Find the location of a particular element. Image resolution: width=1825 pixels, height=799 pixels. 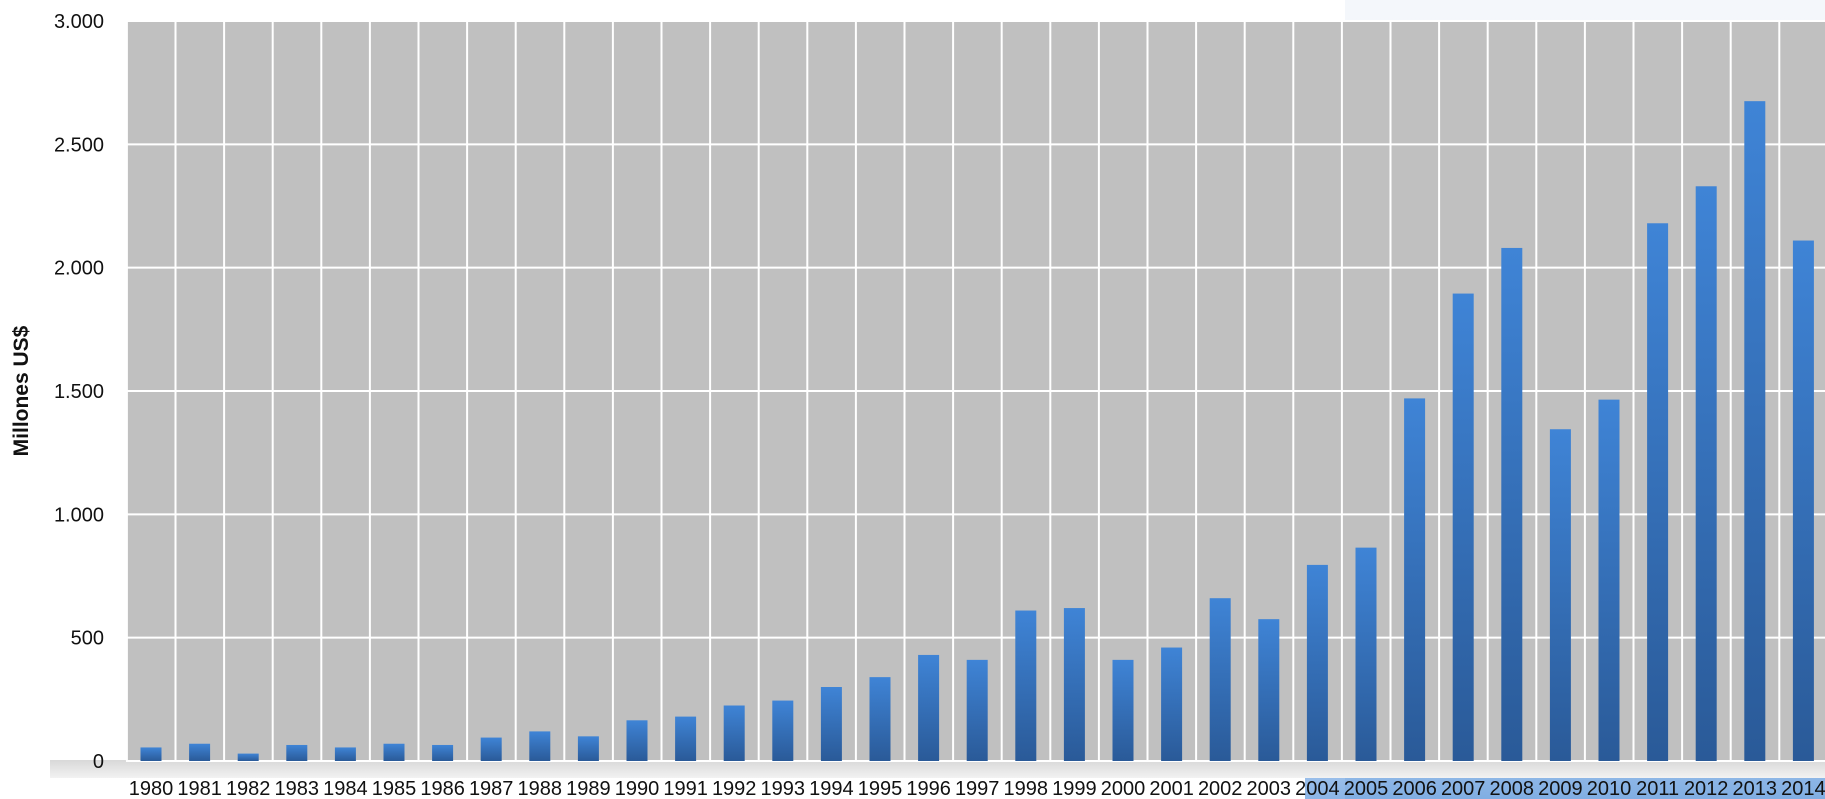

x-tick-label: 1997 is located at coordinates (977, 788).